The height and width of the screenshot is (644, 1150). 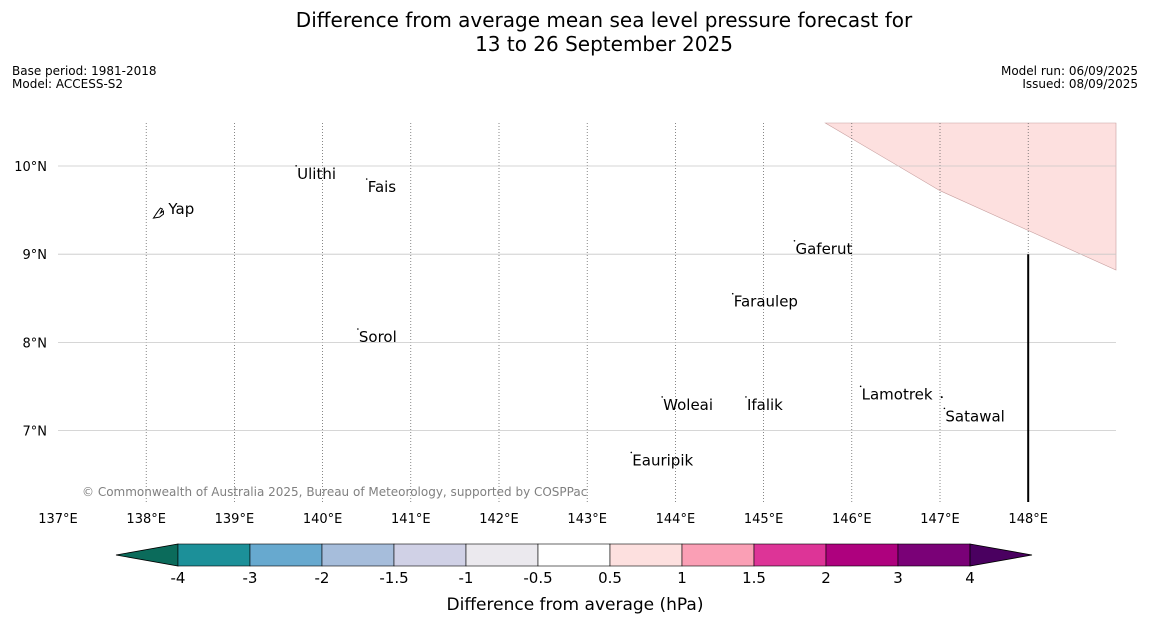 What do you see at coordinates (897, 394) in the screenshot?
I see `place-label-lamotrek: Lamotrek` at bounding box center [897, 394].